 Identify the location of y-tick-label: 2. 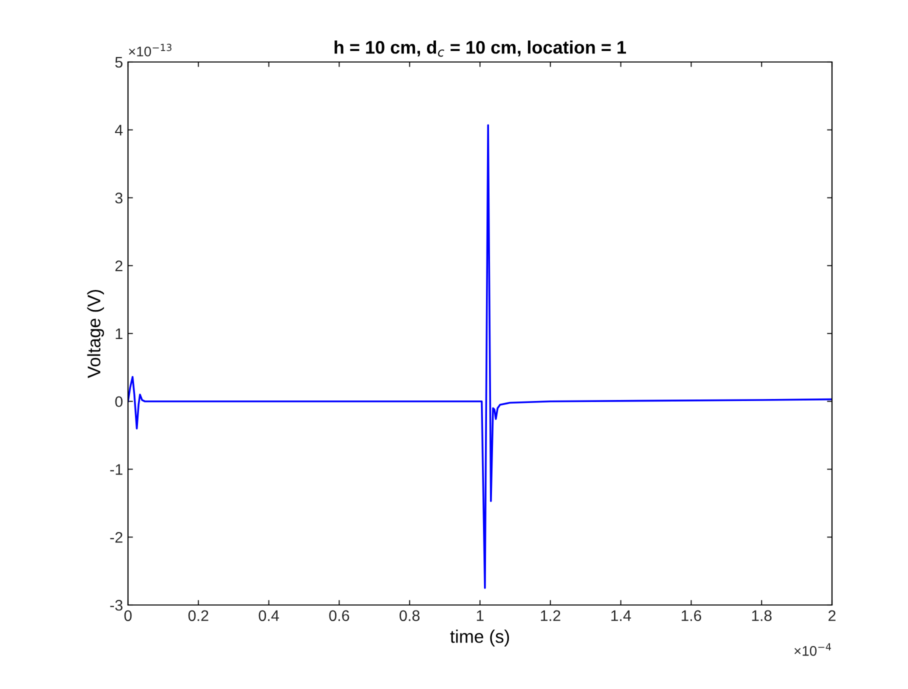
(118, 266).